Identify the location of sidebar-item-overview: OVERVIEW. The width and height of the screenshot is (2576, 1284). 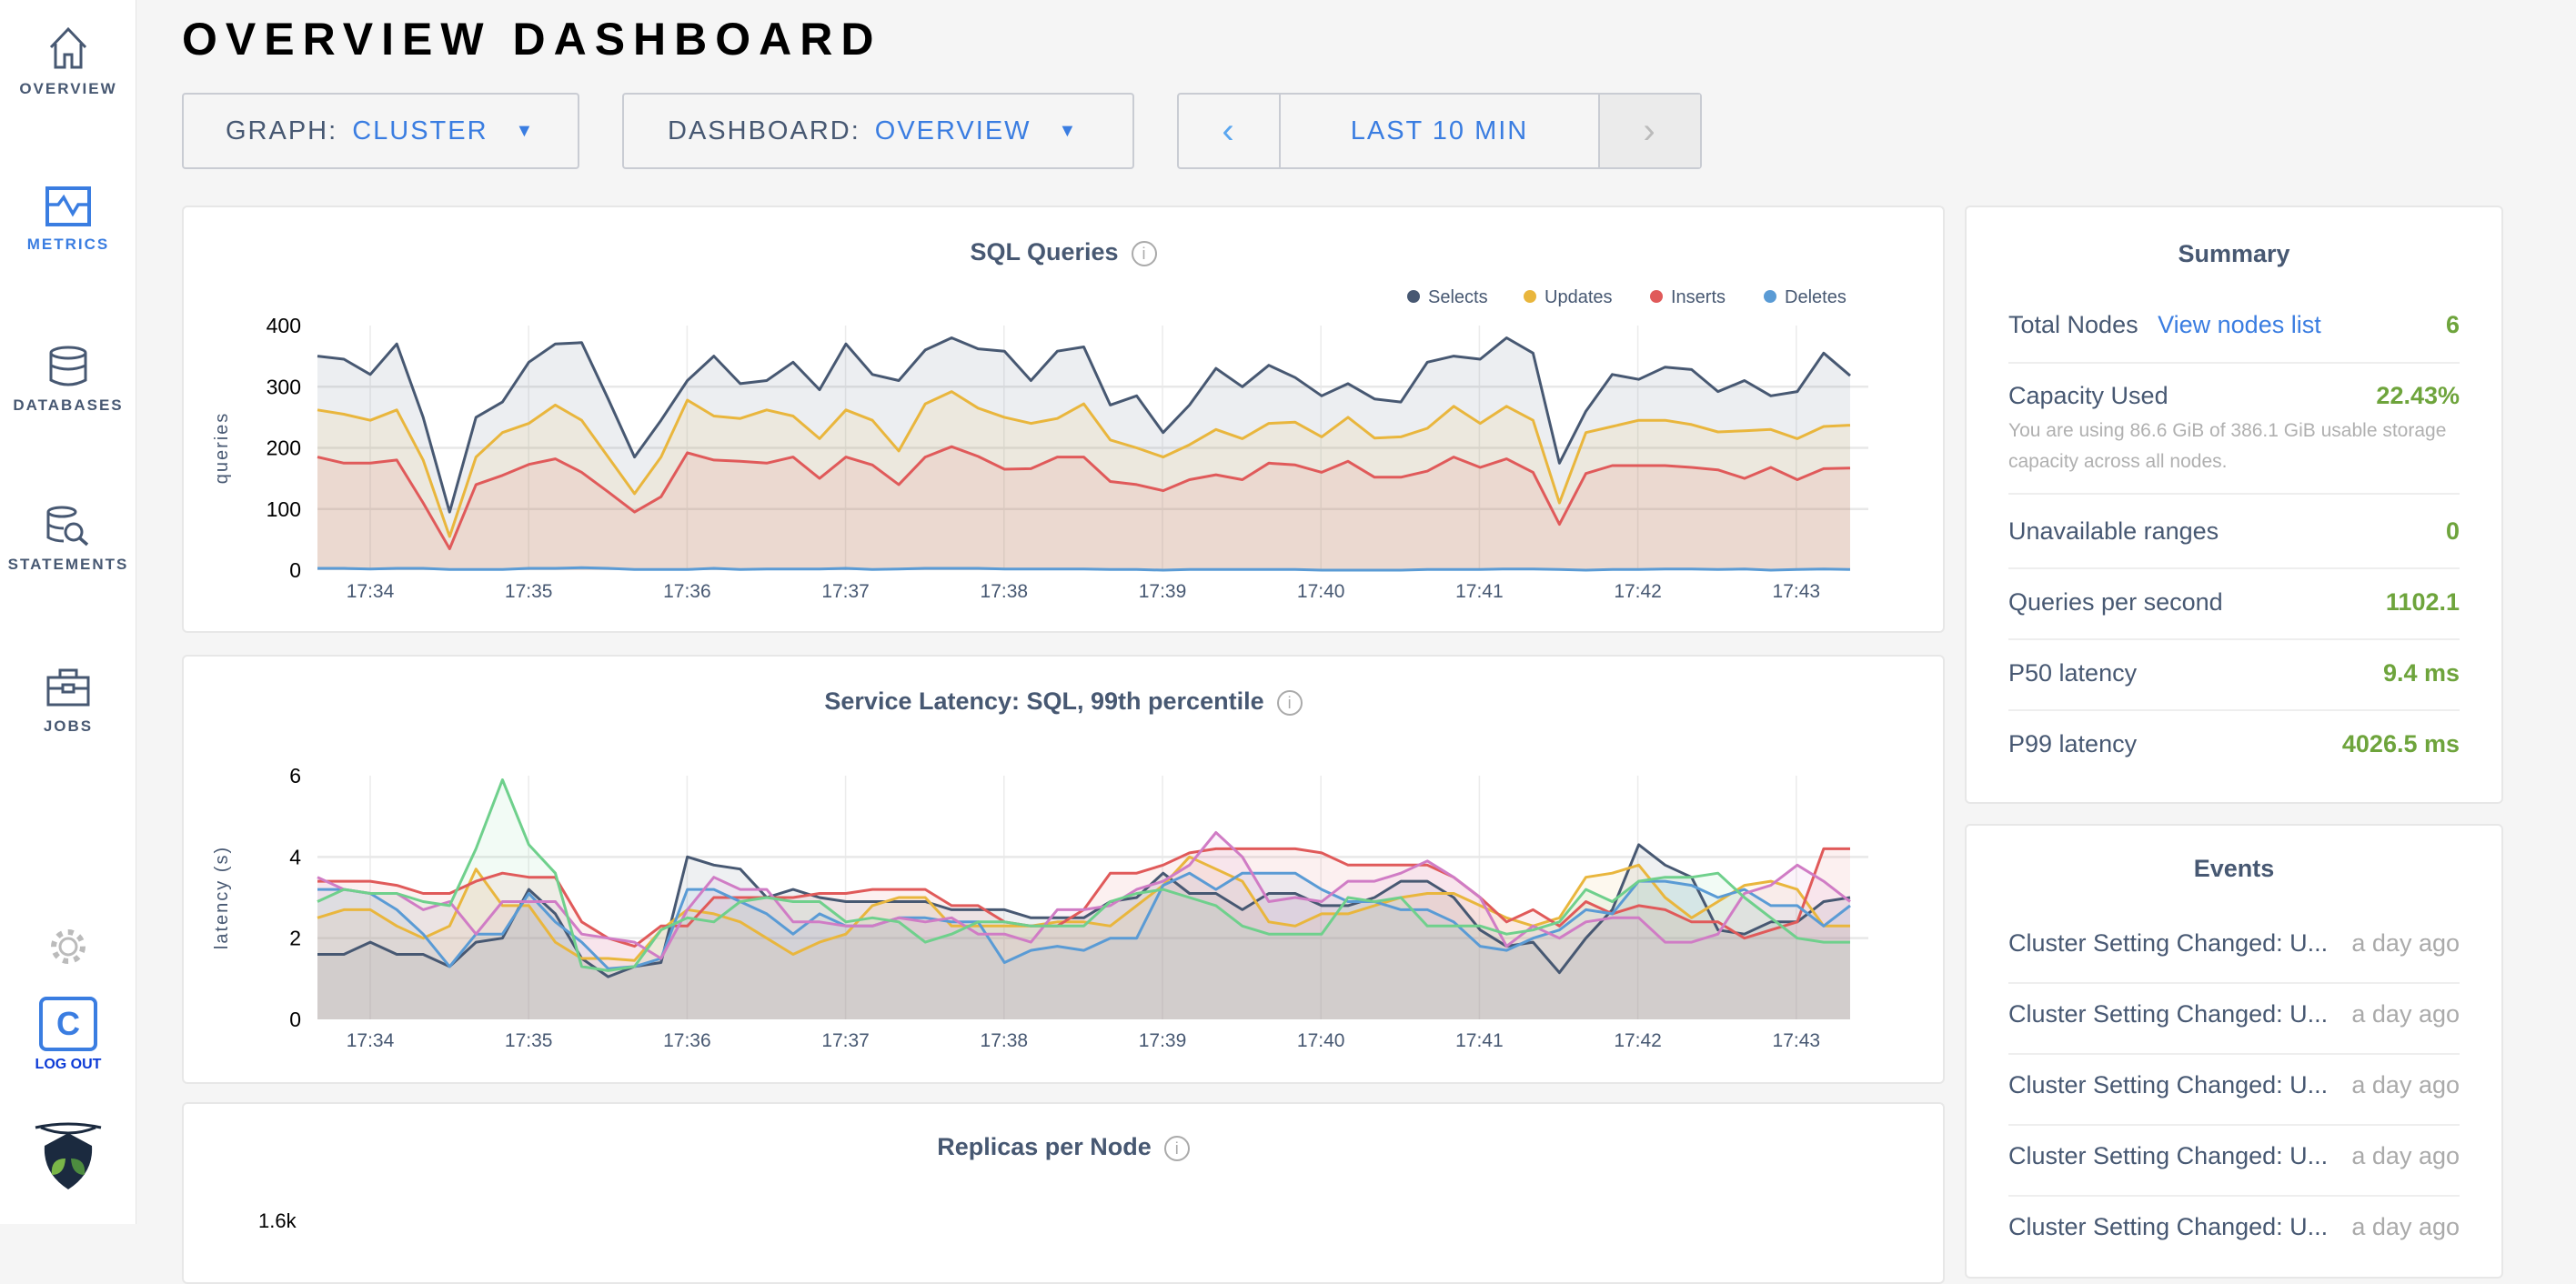
(68, 61).